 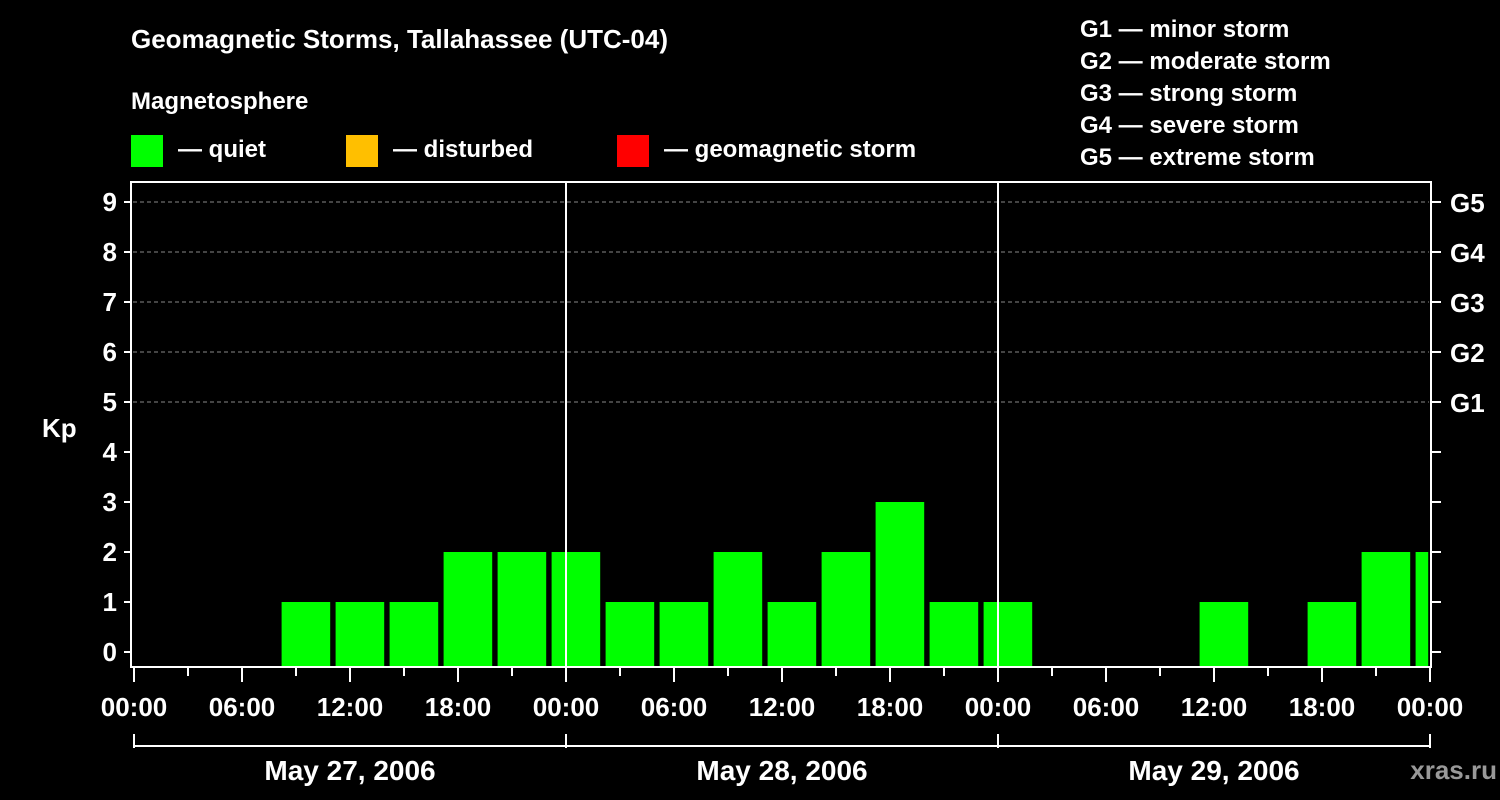 I want to click on y-axis-label: Kp, so click(x=59, y=428).